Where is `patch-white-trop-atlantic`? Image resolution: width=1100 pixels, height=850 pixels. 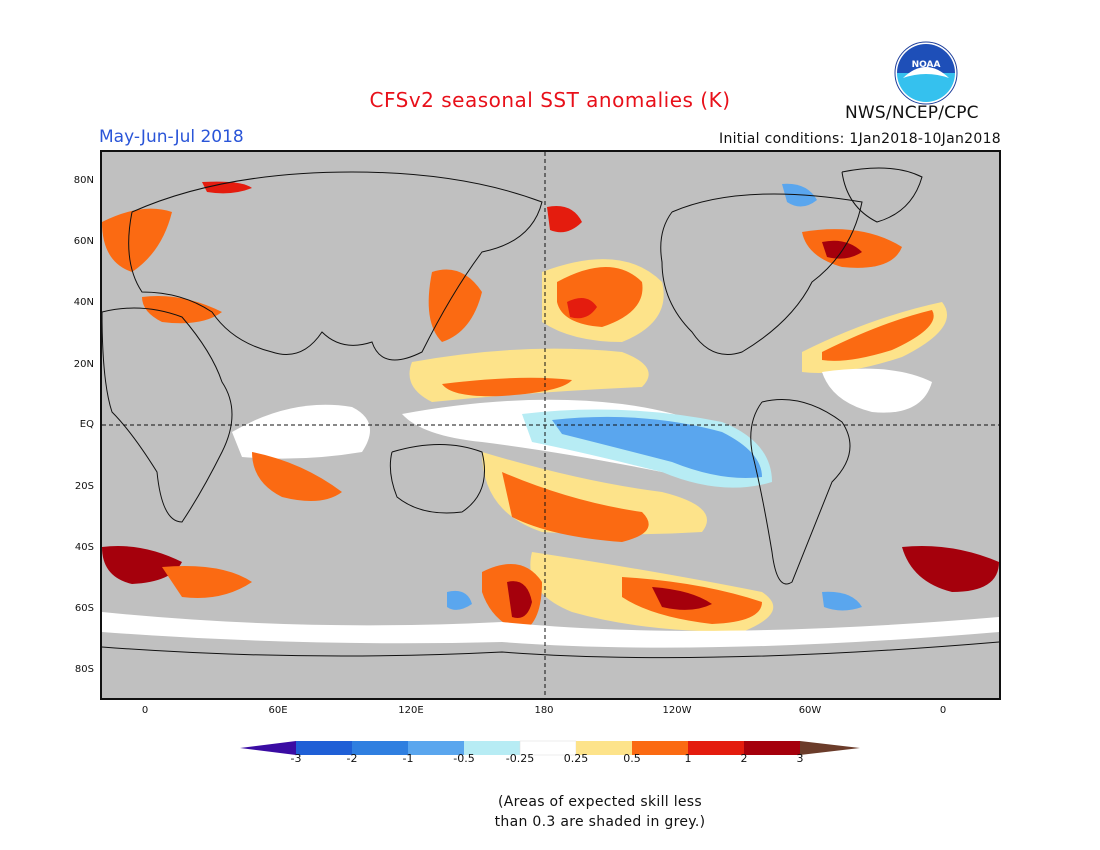 patch-white-trop-atlantic is located at coordinates (877, 390).